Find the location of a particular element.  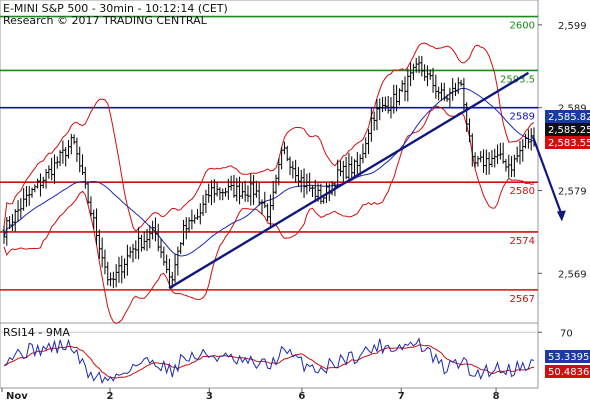

rsi-tag-label-1: 50.4836 is located at coordinates (568, 372).